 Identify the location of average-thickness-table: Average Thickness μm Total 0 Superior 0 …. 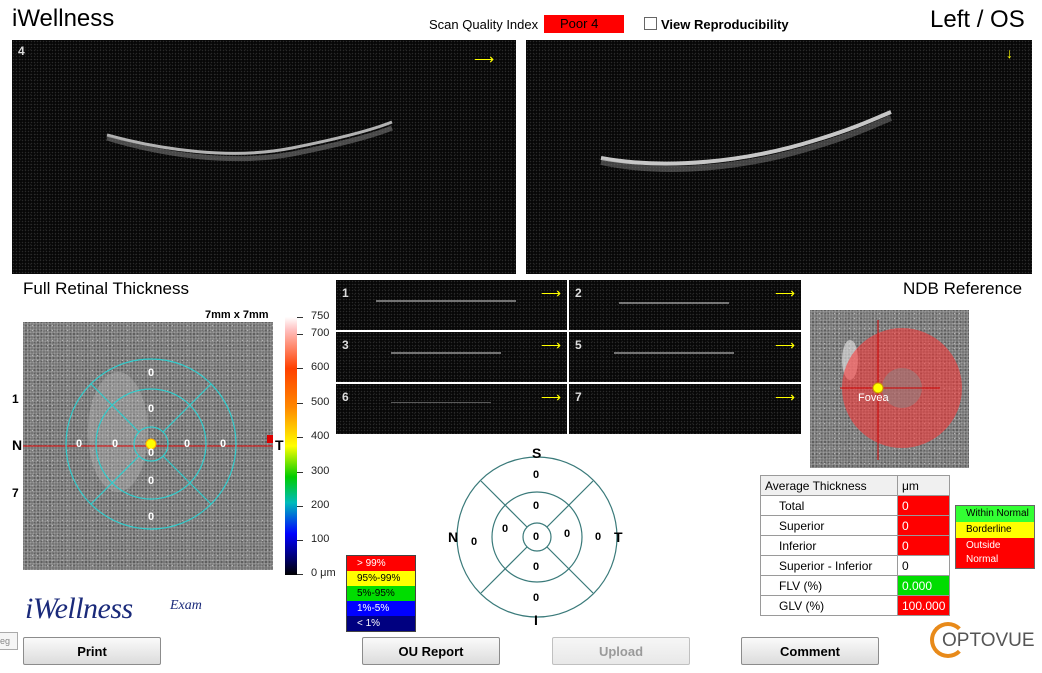
(855, 545).